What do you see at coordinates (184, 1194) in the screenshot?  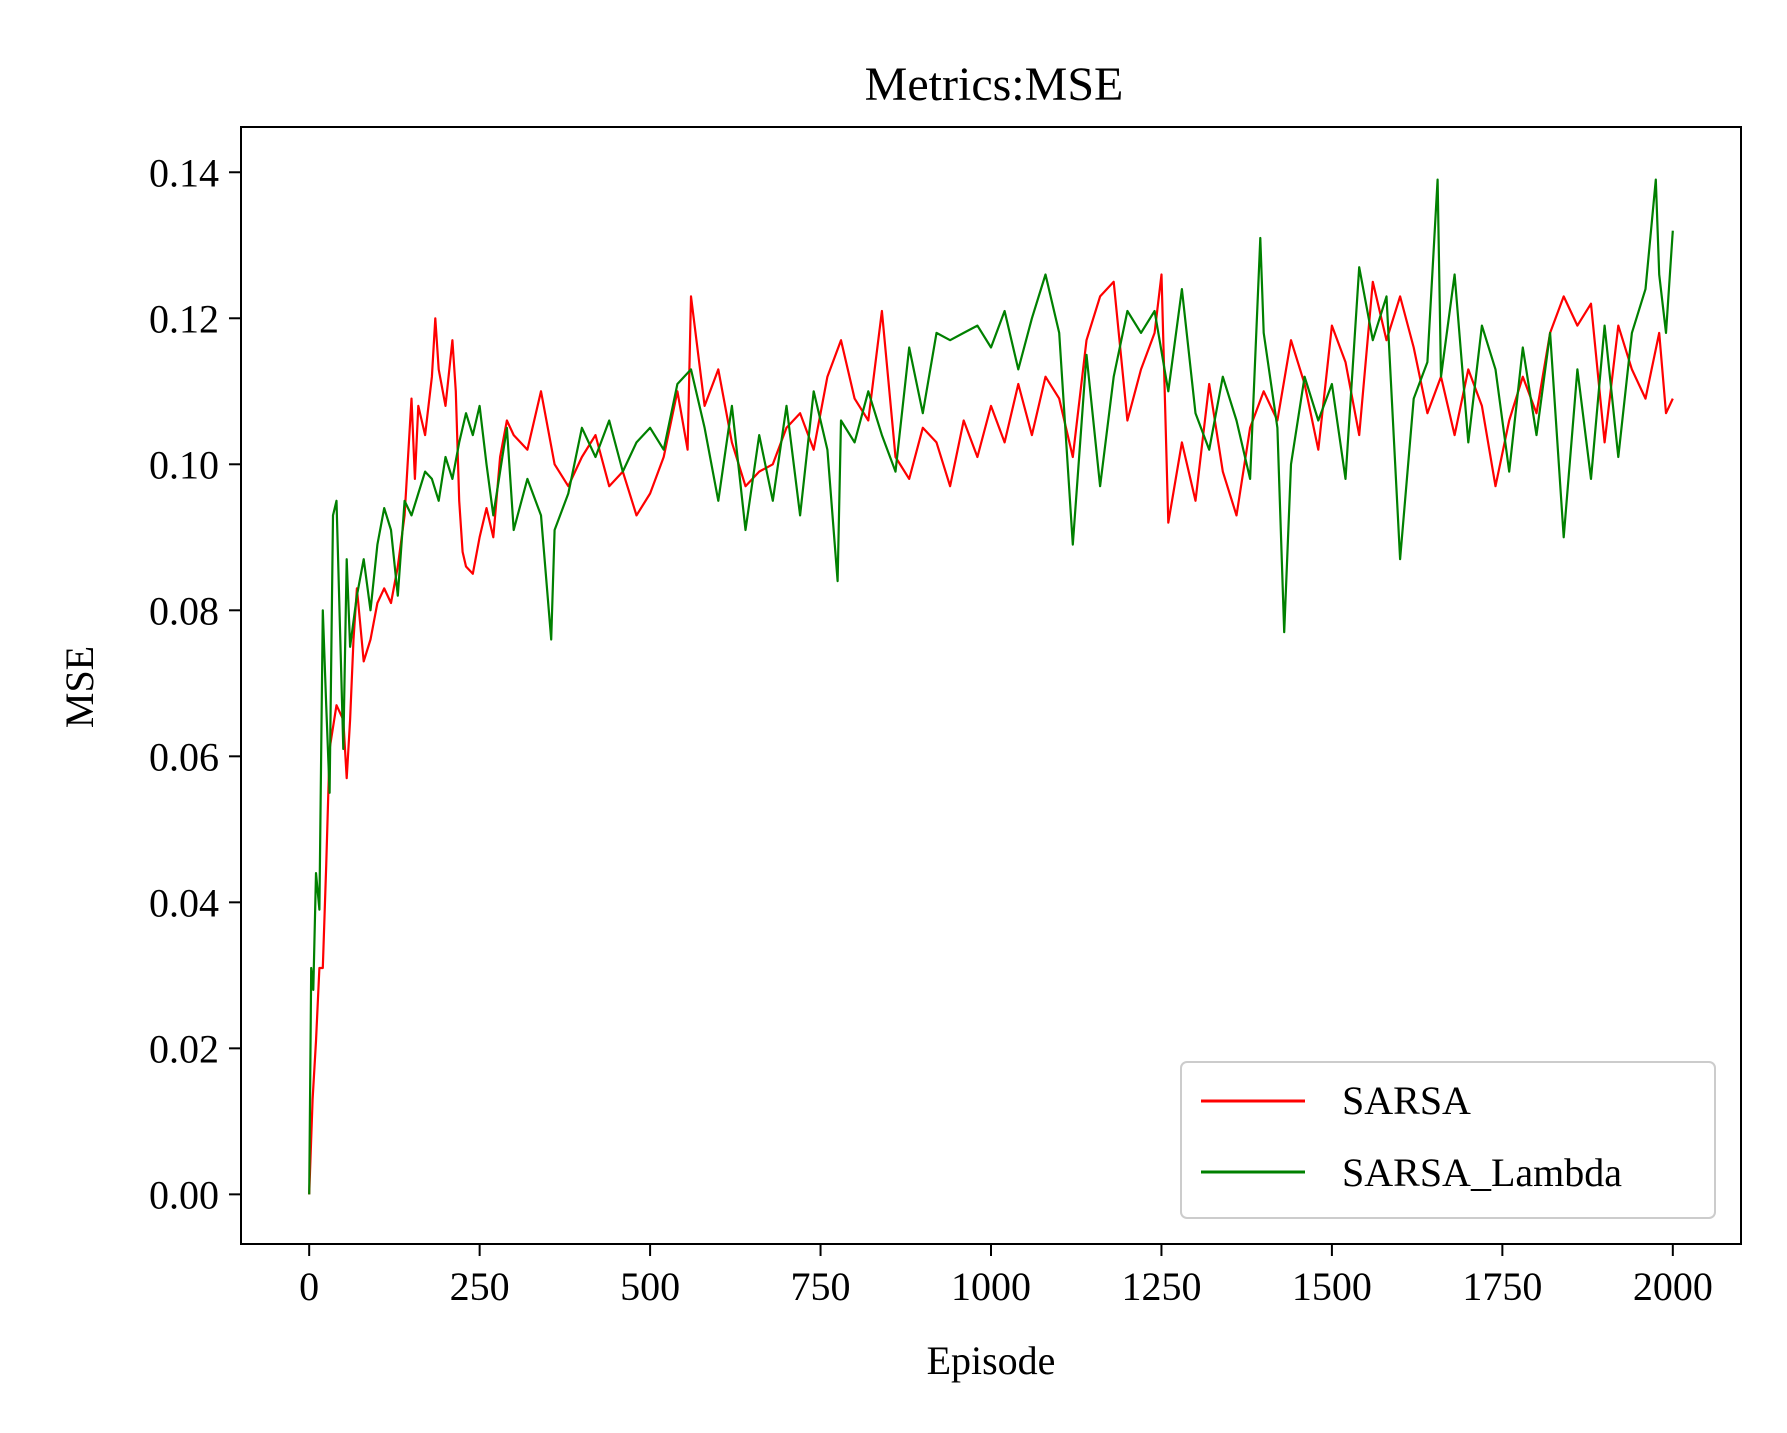 I see `y-tick-label: 0.00` at bounding box center [184, 1194].